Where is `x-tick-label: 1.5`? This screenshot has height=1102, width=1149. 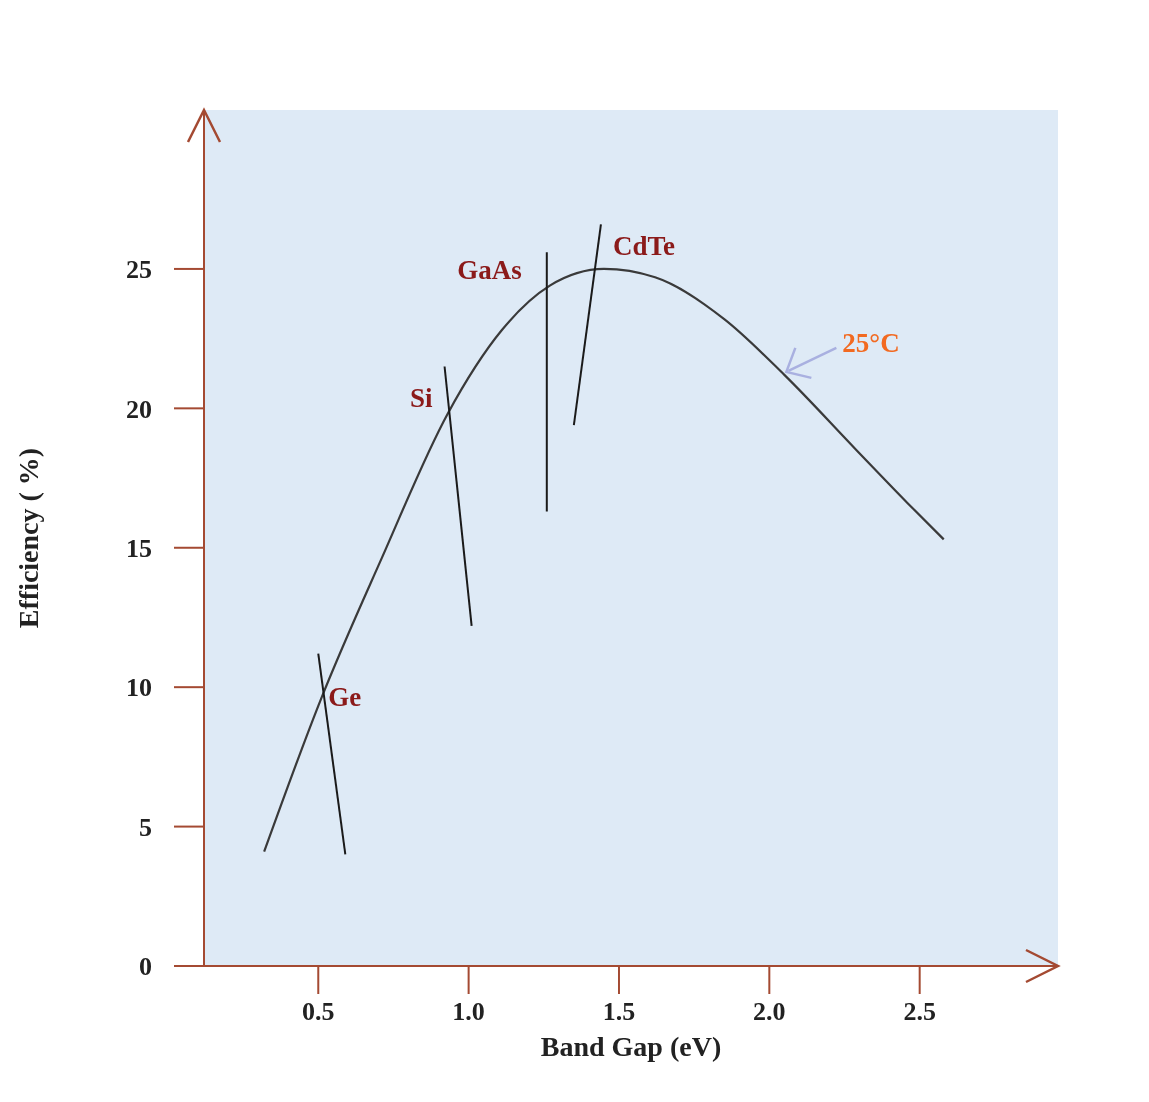
x-tick-label: 1.5 is located at coordinates (619, 1012).